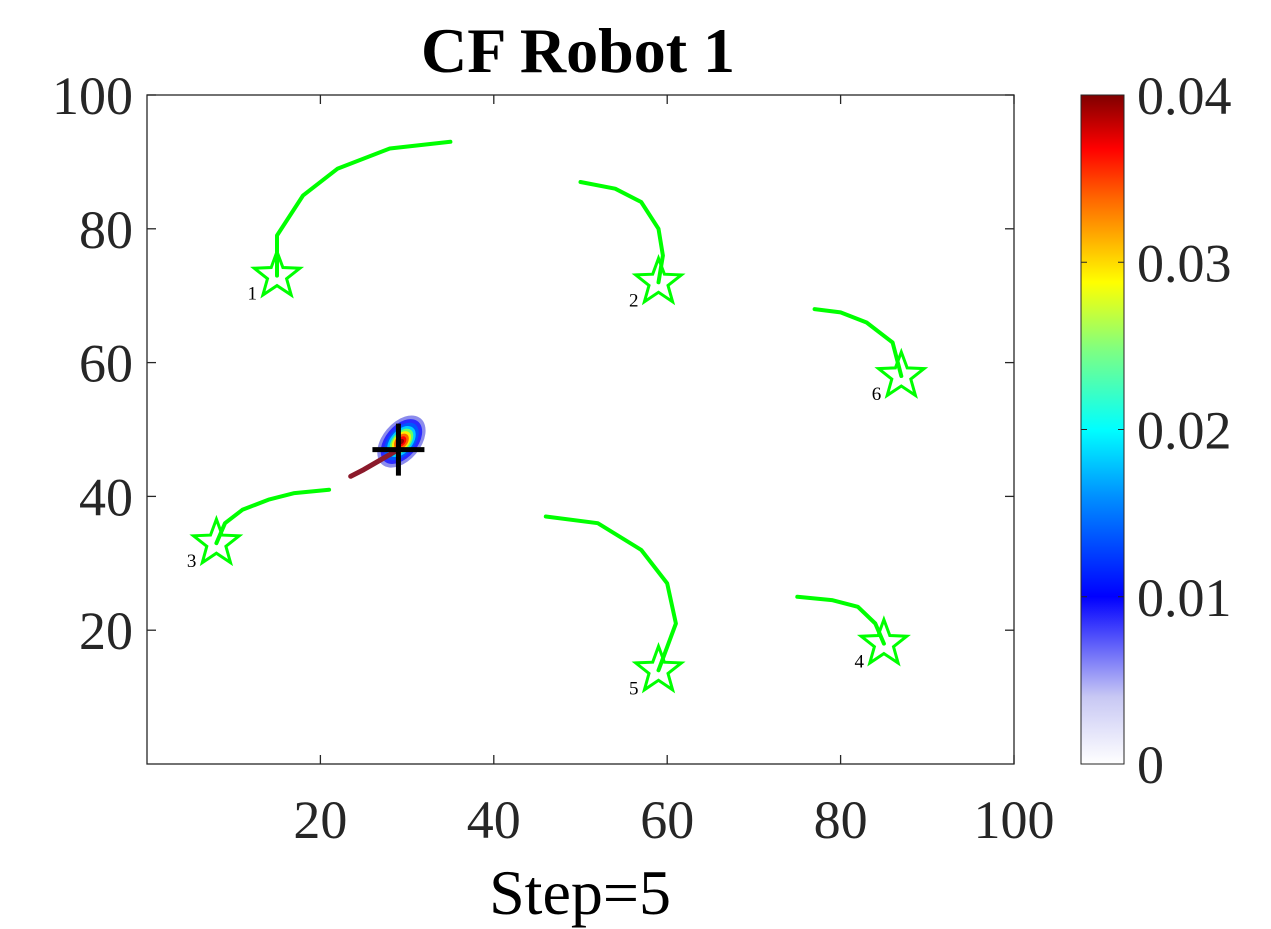  I want to click on x-tick-label: 80, so click(841, 820).